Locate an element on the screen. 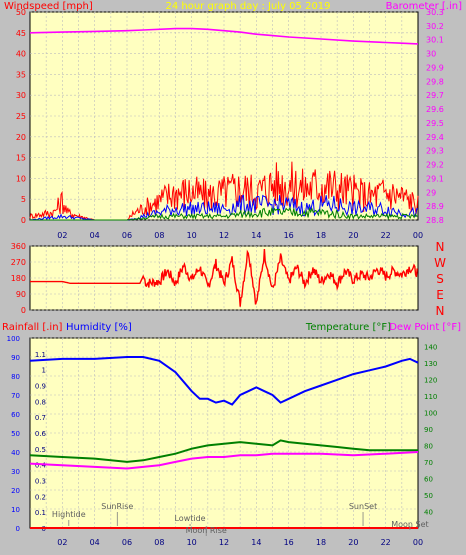 This screenshot has height=555, width=466. temp-x-tick-16: 16 is located at coordinates (289, 542).